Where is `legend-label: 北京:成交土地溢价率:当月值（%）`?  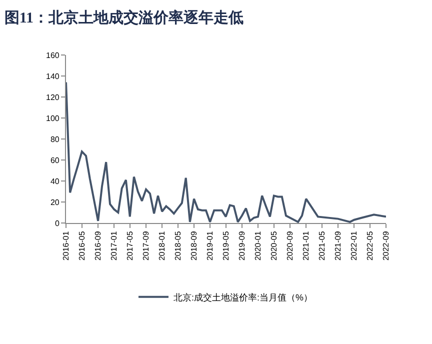
legend-label: 北京:成交土地溢价率:当月值（%） is located at coordinates (243, 297).